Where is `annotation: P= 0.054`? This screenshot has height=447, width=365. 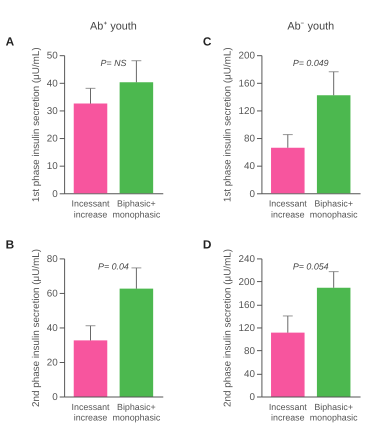 annotation: P= 0.054 is located at coordinates (310, 266).